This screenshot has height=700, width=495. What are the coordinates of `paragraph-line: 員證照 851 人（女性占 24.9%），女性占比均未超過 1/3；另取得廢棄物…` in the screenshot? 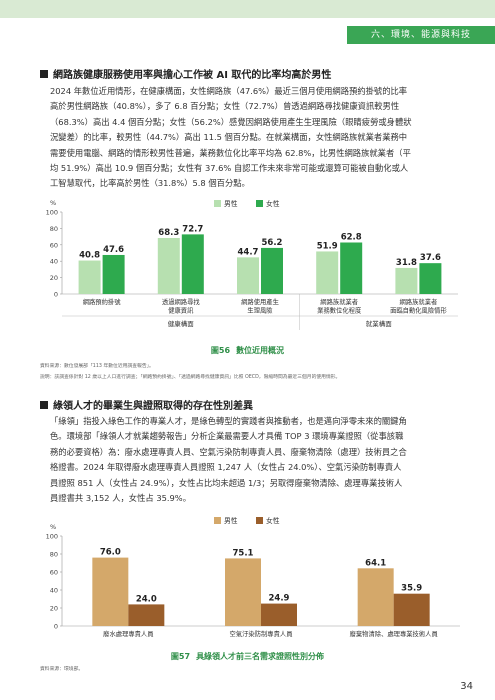 It's located at (226, 482).